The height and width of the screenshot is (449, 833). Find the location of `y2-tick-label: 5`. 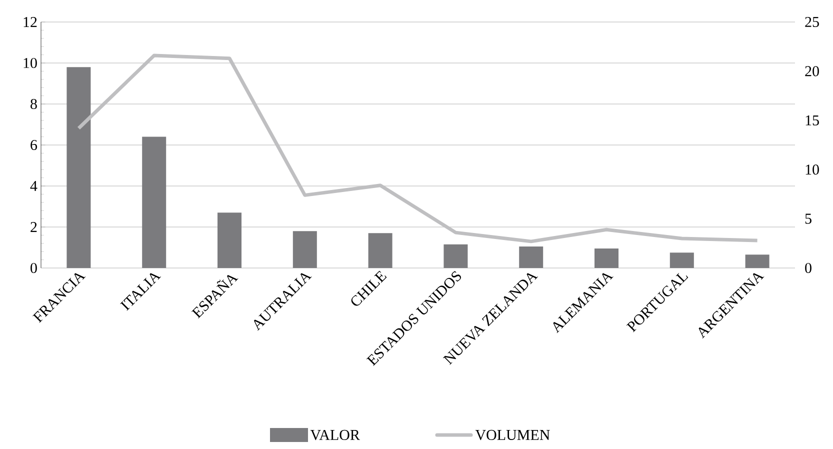

y2-tick-label: 5 is located at coordinates (808, 219).